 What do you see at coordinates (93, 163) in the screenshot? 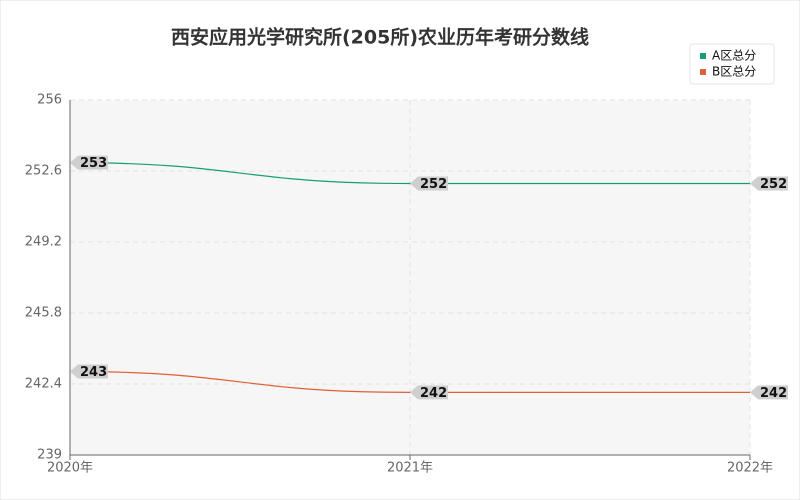
I see `data-label: 253` at bounding box center [93, 163].